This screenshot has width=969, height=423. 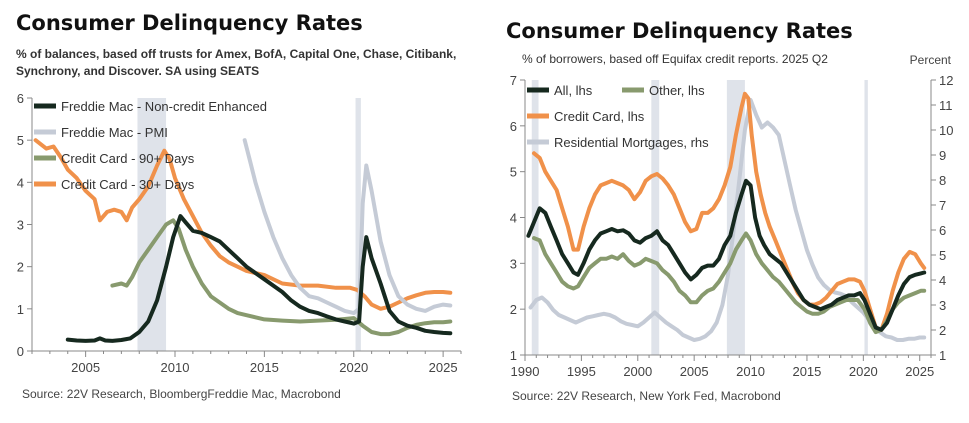 I want to click on y-right-tick-label: 6, so click(x=942, y=230).